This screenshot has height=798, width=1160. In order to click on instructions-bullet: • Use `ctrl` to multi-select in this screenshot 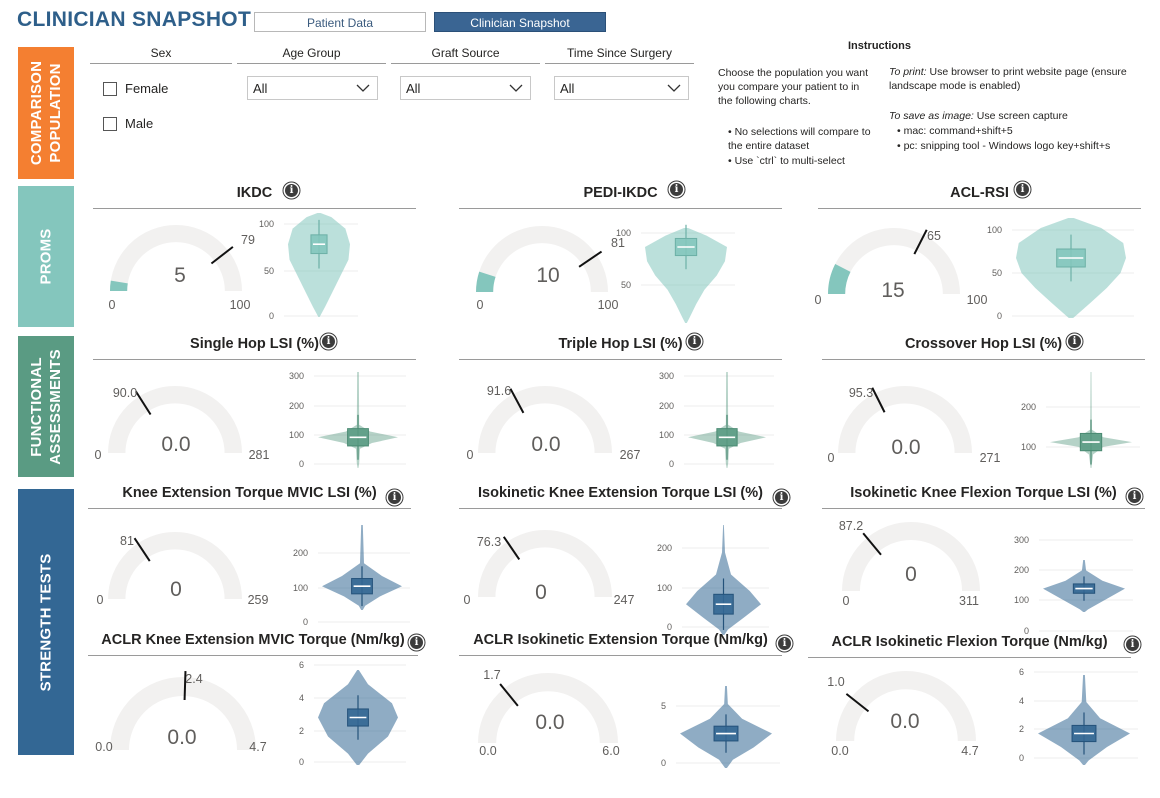, I will do `click(786, 161)`.